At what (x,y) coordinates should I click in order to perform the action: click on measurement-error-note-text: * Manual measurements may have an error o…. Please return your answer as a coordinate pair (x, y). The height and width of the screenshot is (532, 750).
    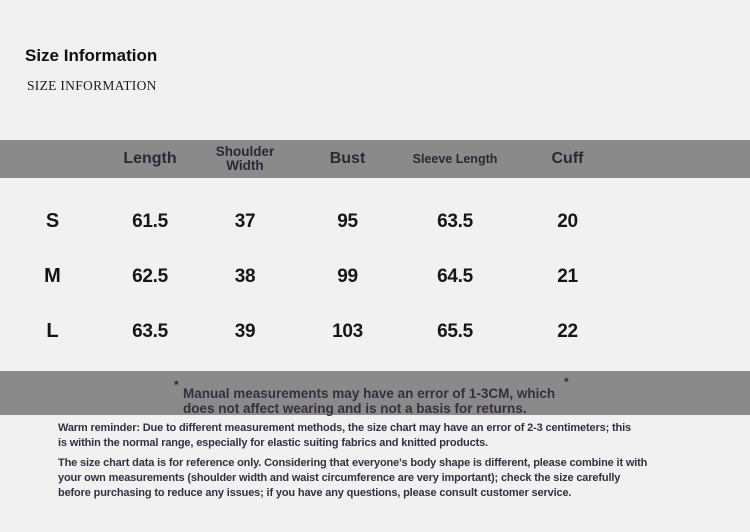
    Looking at the image, I should click on (371, 393).